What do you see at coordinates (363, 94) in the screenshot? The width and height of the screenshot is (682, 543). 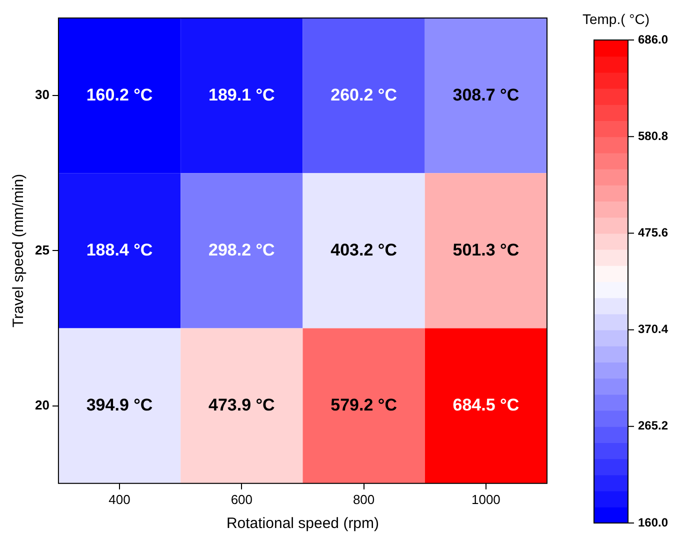 I see `data-label: 260.2 °C` at bounding box center [363, 94].